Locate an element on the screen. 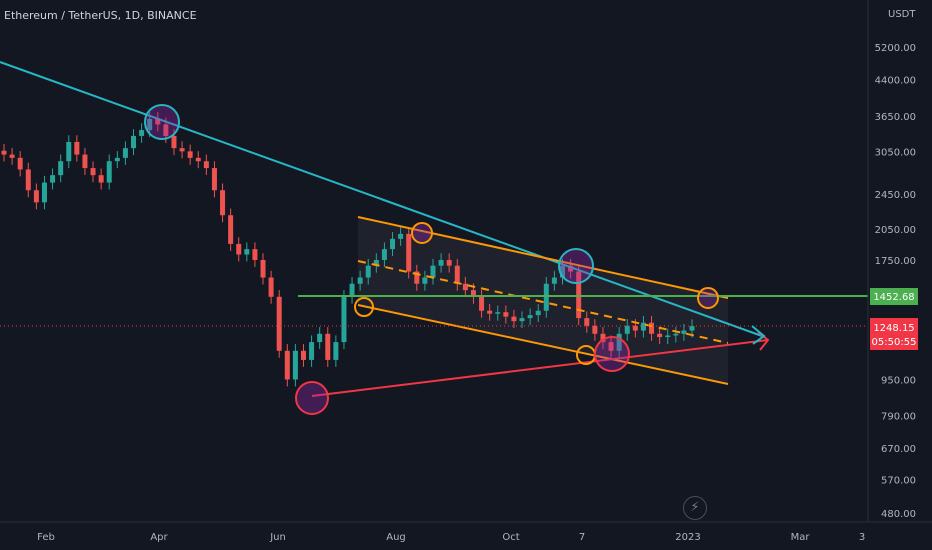 This screenshot has height=550, width=932. price-tick-4: 2450.00 is located at coordinates (895, 195).